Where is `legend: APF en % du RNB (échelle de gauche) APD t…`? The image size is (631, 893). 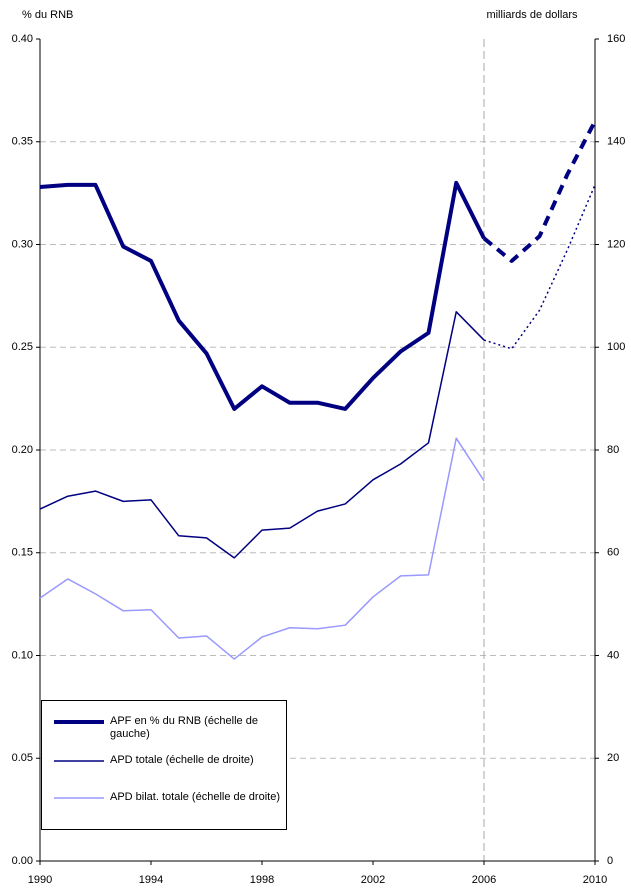
legend: APF en % du RNB (échelle de gauche) APD t… is located at coordinates (164, 765).